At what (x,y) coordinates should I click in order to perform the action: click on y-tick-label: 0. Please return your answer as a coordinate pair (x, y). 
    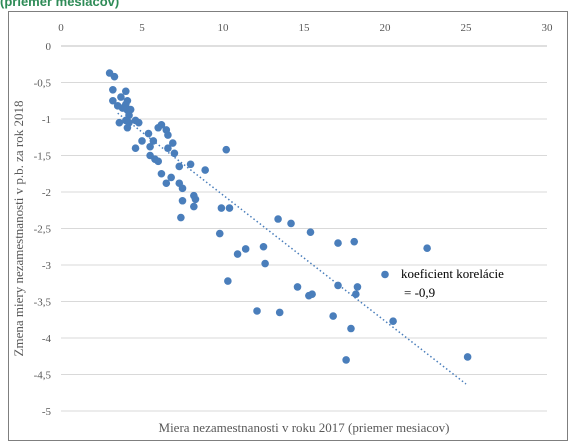
    Looking at the image, I should click on (49, 47).